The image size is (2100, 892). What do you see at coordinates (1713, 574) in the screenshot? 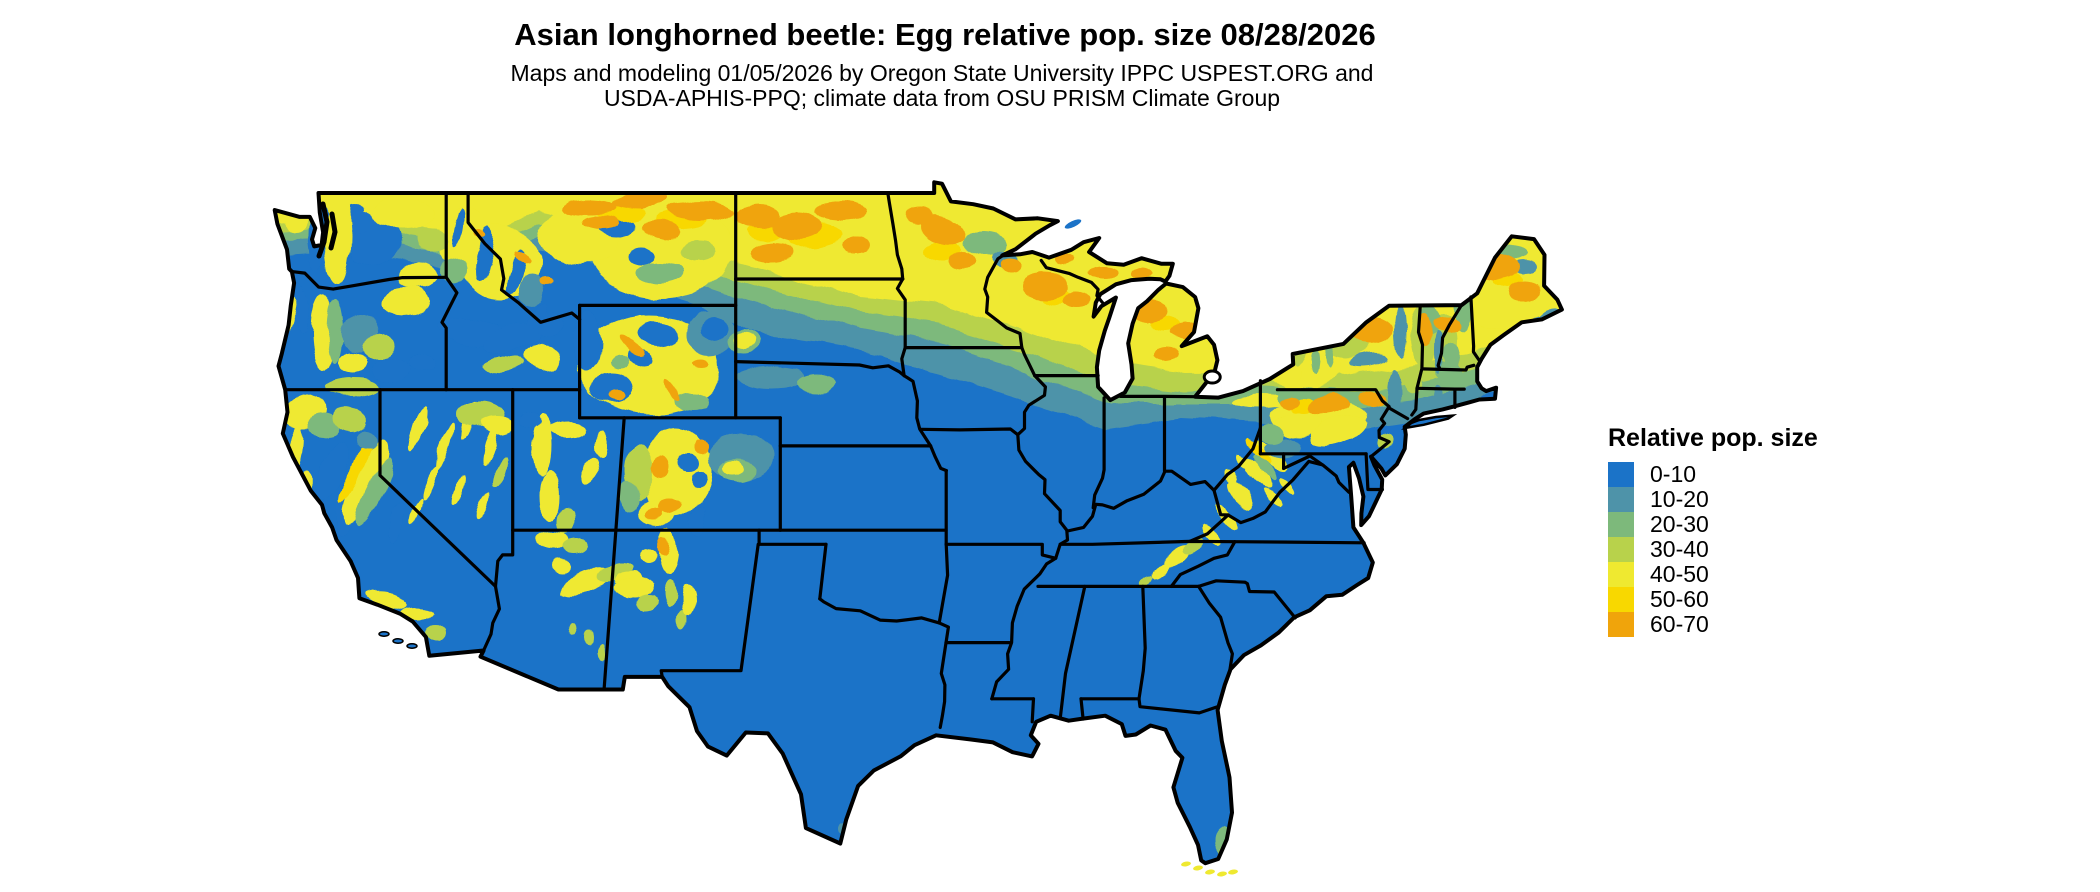
I see `legend-item: 40-50` at bounding box center [1713, 574].